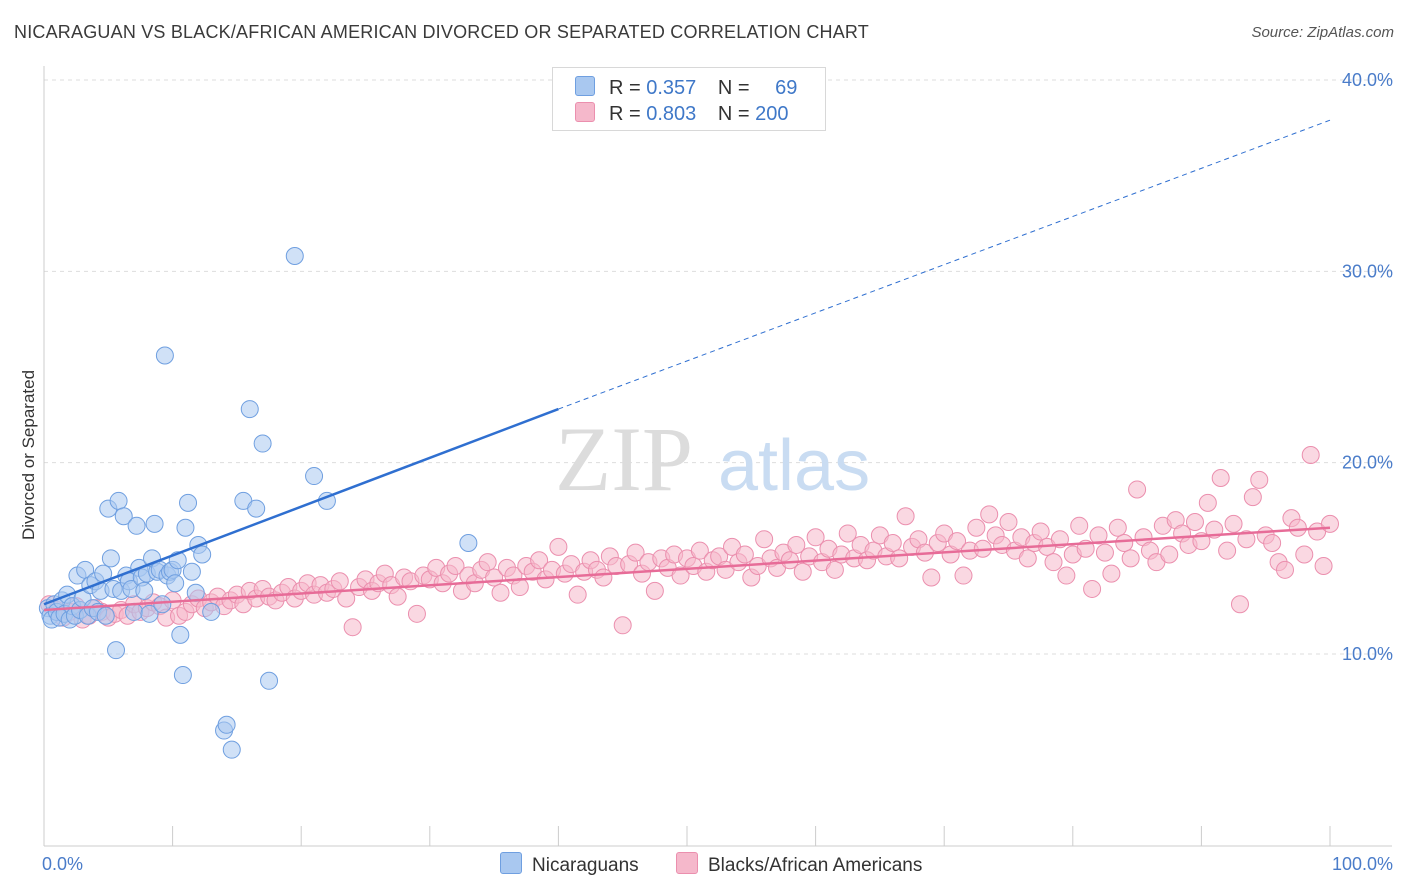  I want to click on y-axis-label: Divorced or Separated, so click(28, 455).